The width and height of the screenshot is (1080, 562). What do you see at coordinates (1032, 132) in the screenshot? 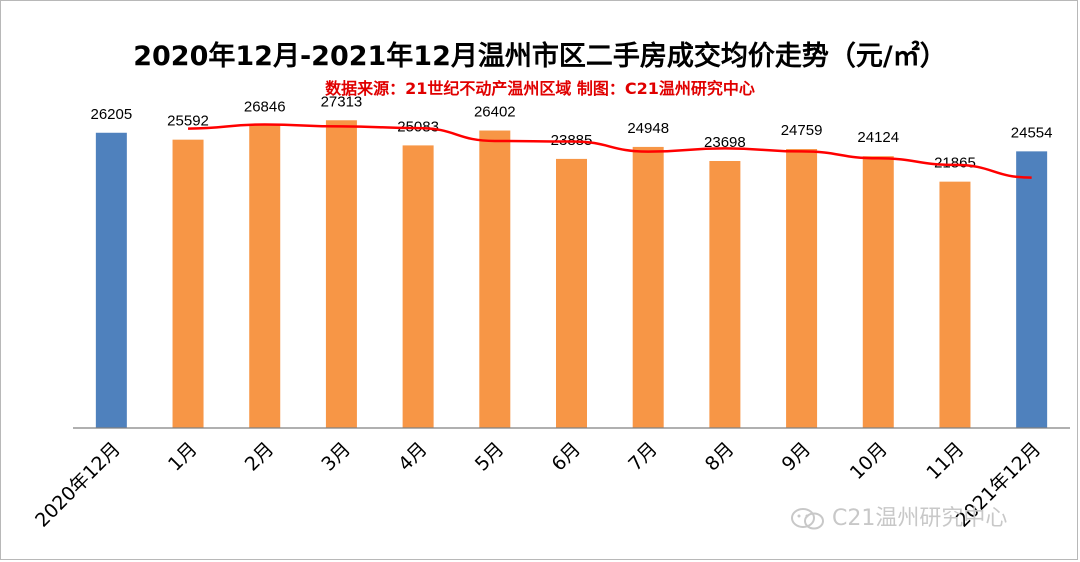
I see `data-label-12: 24554` at bounding box center [1032, 132].